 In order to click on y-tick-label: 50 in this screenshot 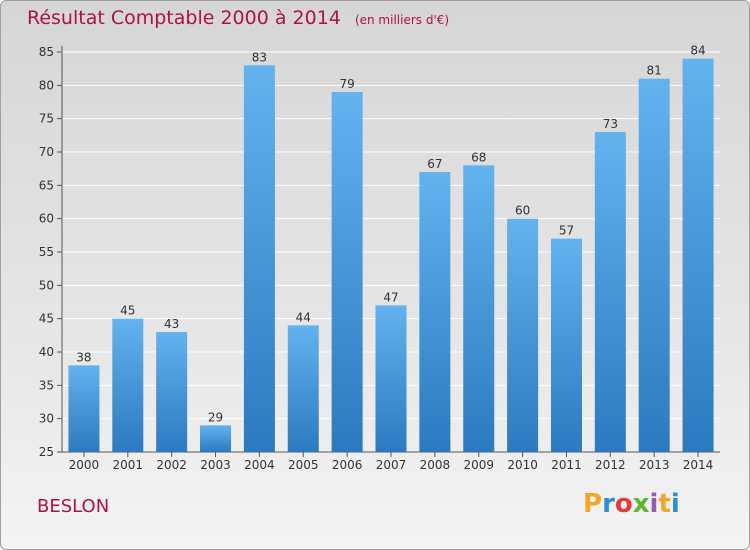, I will do `click(46, 285)`.